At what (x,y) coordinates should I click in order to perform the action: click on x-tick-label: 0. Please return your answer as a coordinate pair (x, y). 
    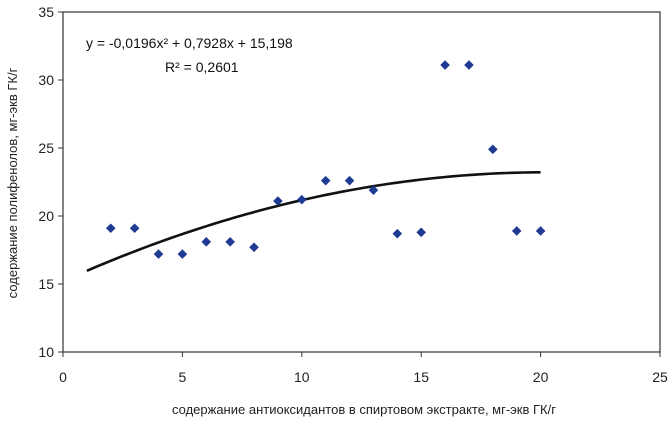
    Looking at the image, I should click on (63, 377).